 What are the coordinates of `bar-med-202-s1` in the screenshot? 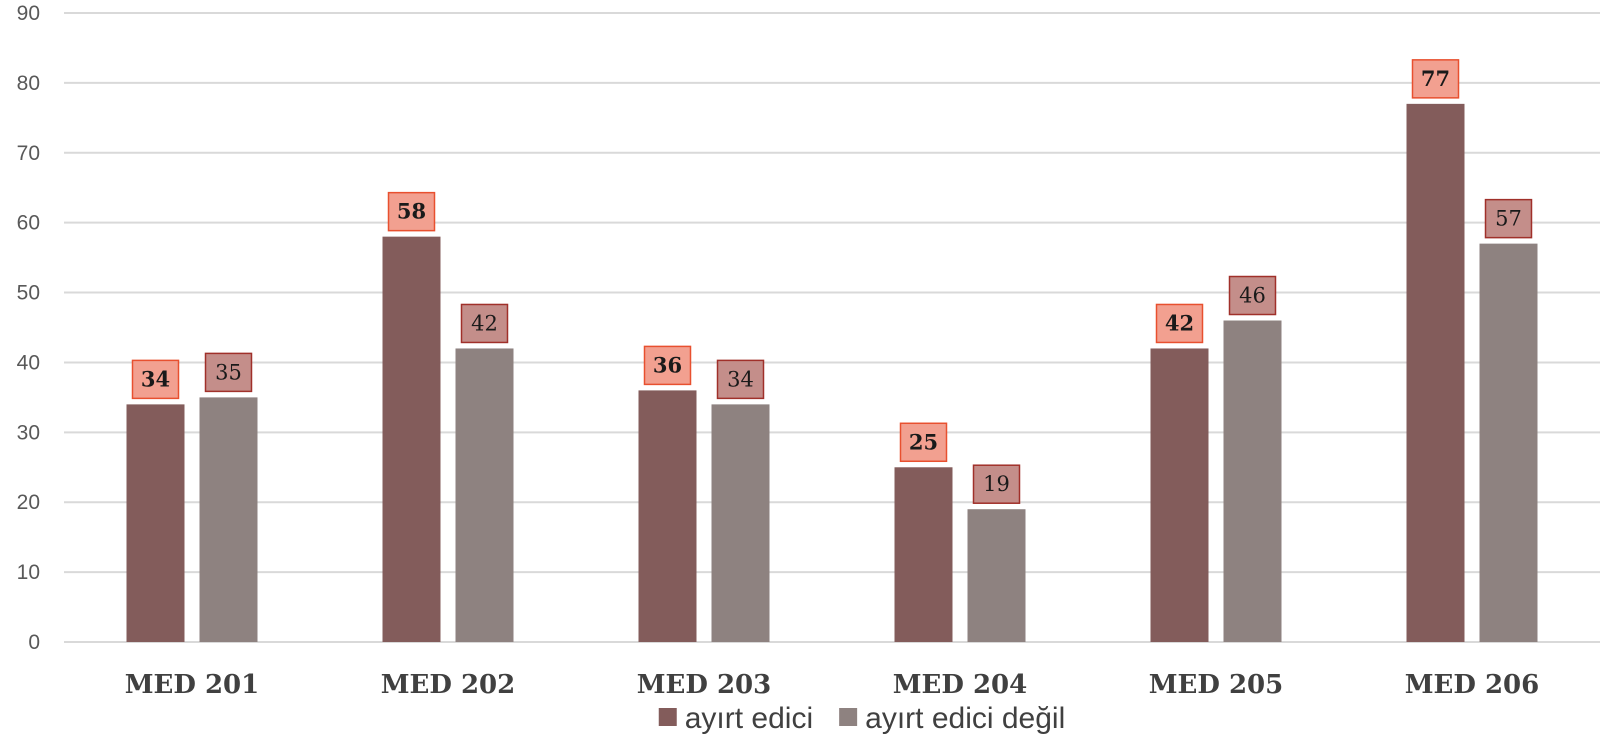 It's located at (411, 439).